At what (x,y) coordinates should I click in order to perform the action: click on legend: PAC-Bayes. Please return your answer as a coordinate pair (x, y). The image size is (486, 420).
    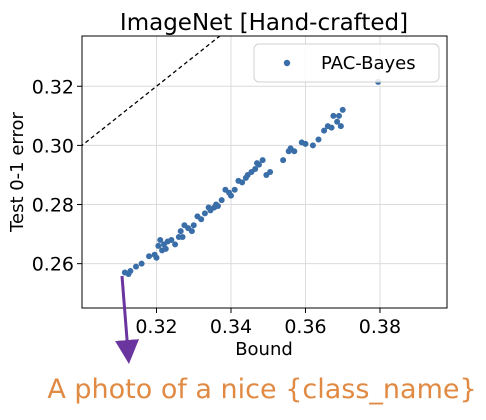
    Looking at the image, I should click on (346, 63).